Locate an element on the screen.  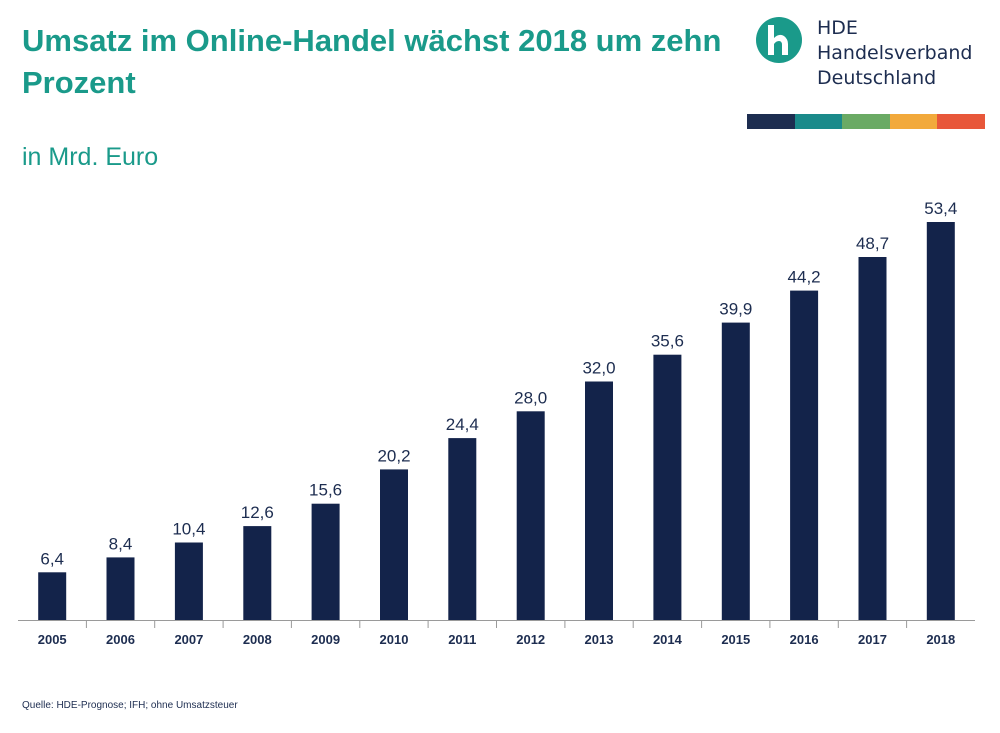
logo-line-2: Handelsverband is located at coordinates (895, 53).